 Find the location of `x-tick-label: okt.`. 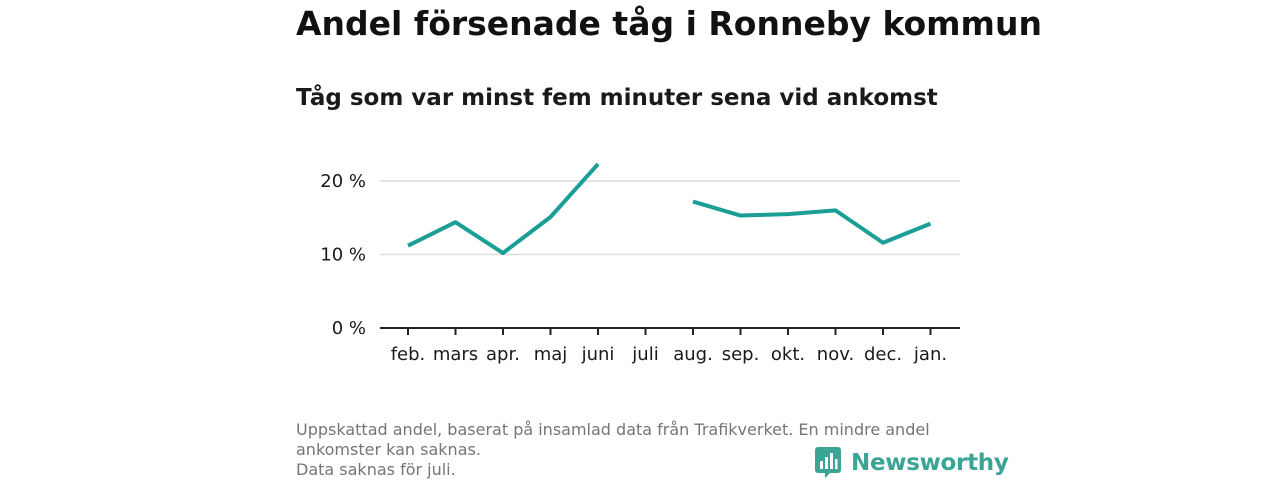

x-tick-label: okt. is located at coordinates (788, 354).